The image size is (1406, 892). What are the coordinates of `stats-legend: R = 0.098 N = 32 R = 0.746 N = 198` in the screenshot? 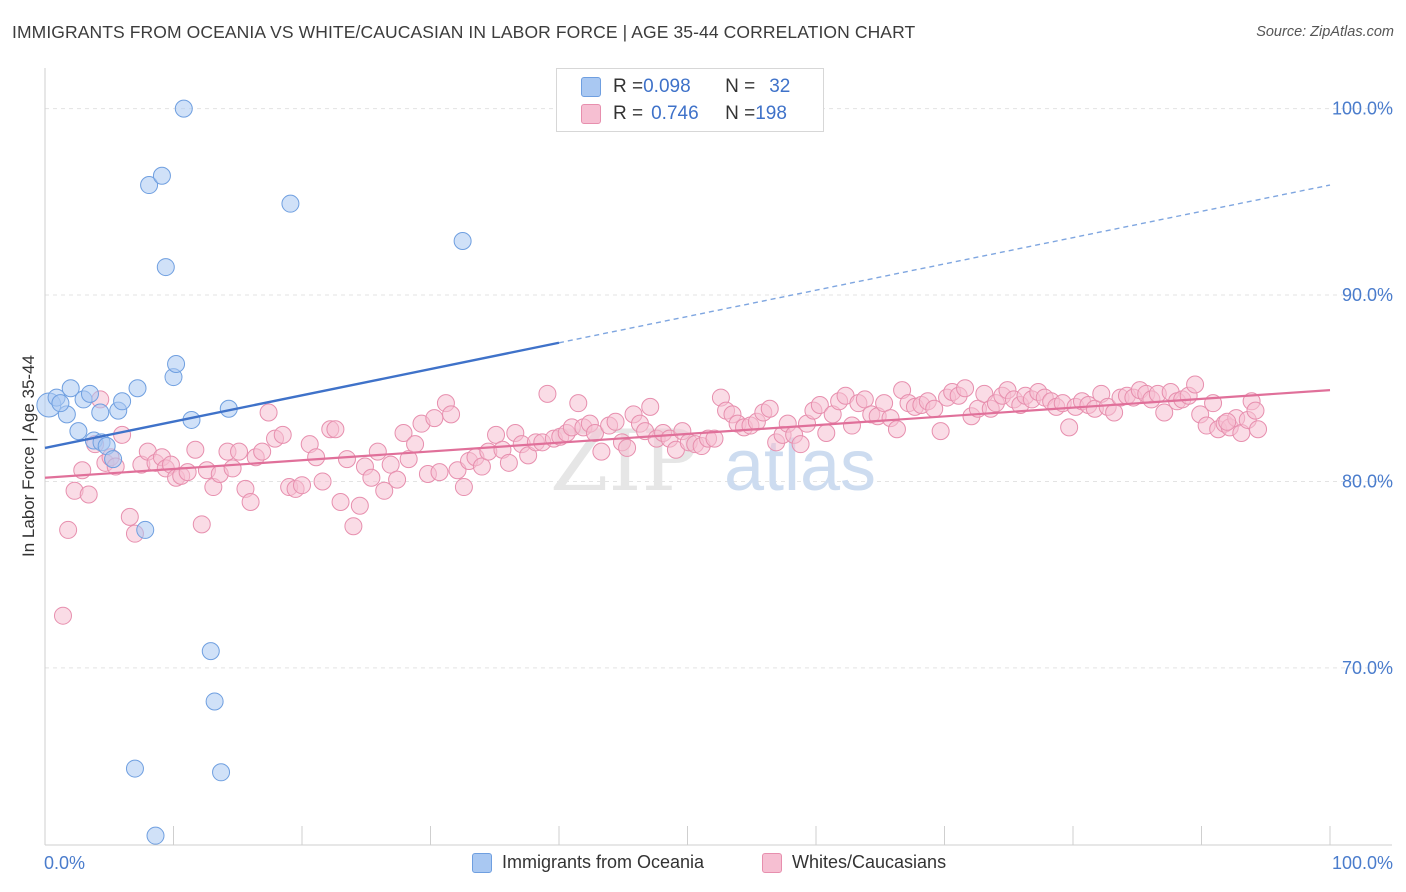 It's located at (690, 100).